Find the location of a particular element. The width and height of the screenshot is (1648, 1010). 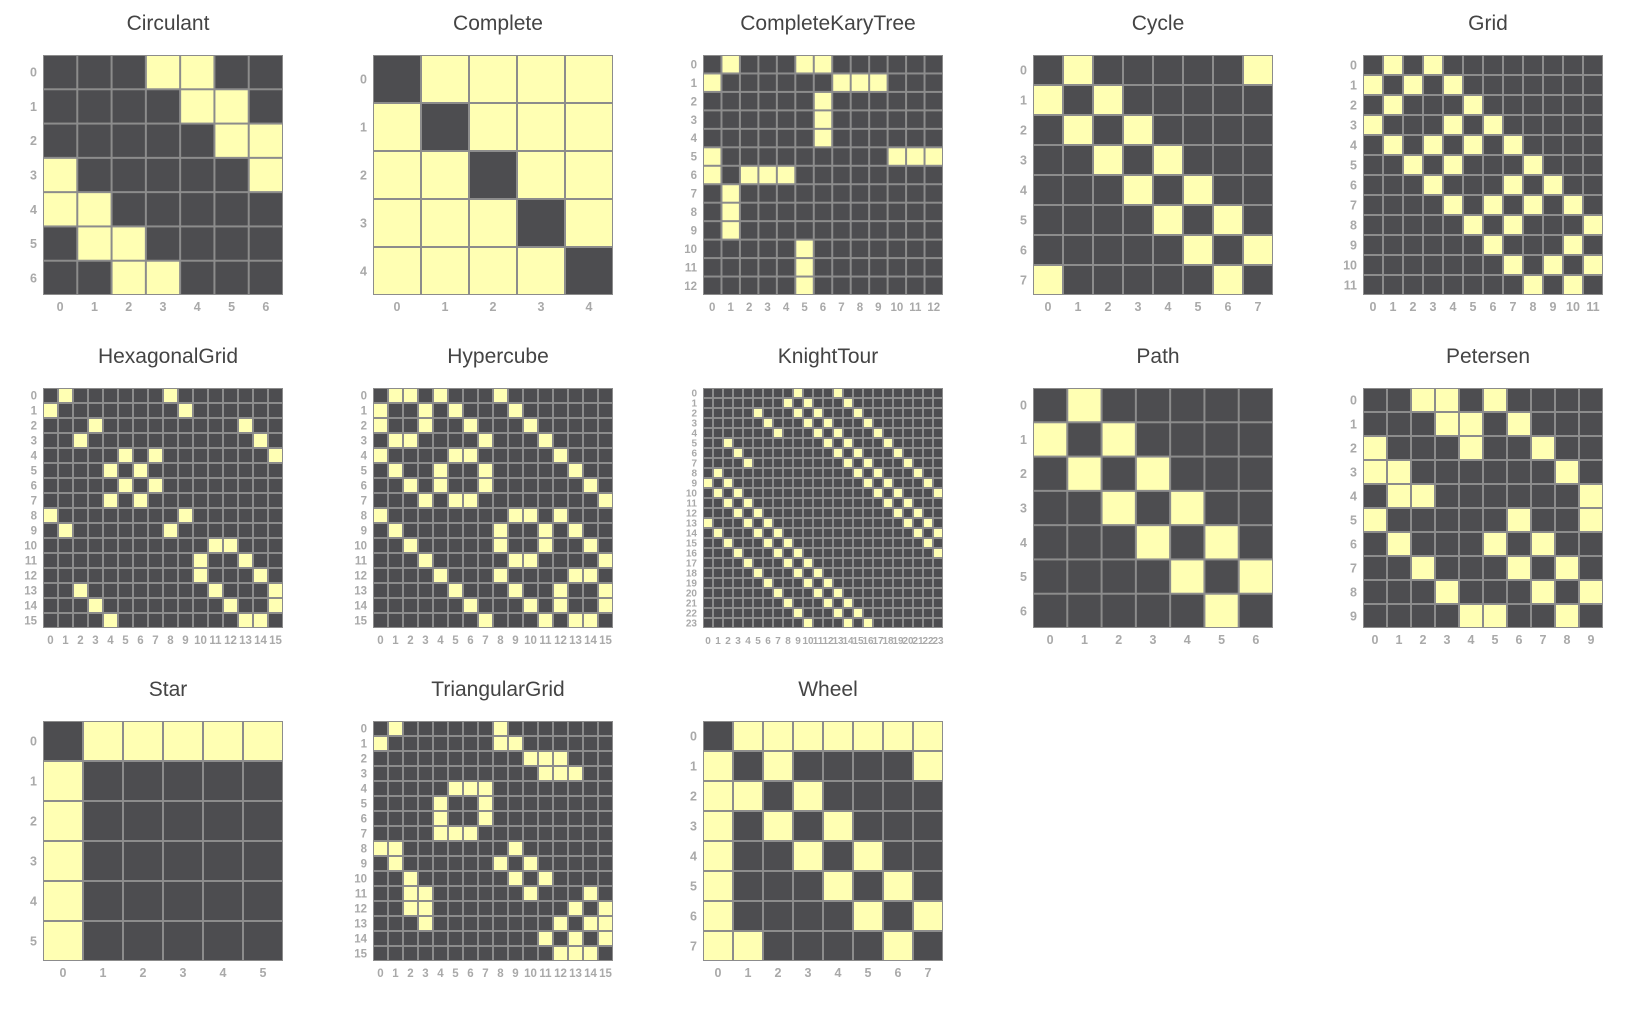

y-tick-label: 6 is located at coordinates (694, 454).